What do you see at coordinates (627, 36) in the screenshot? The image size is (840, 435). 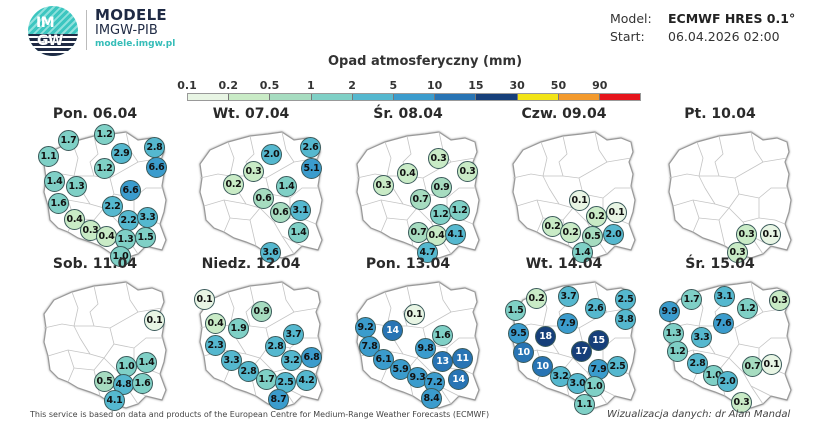 I see `start-label: Start:` at bounding box center [627, 36].